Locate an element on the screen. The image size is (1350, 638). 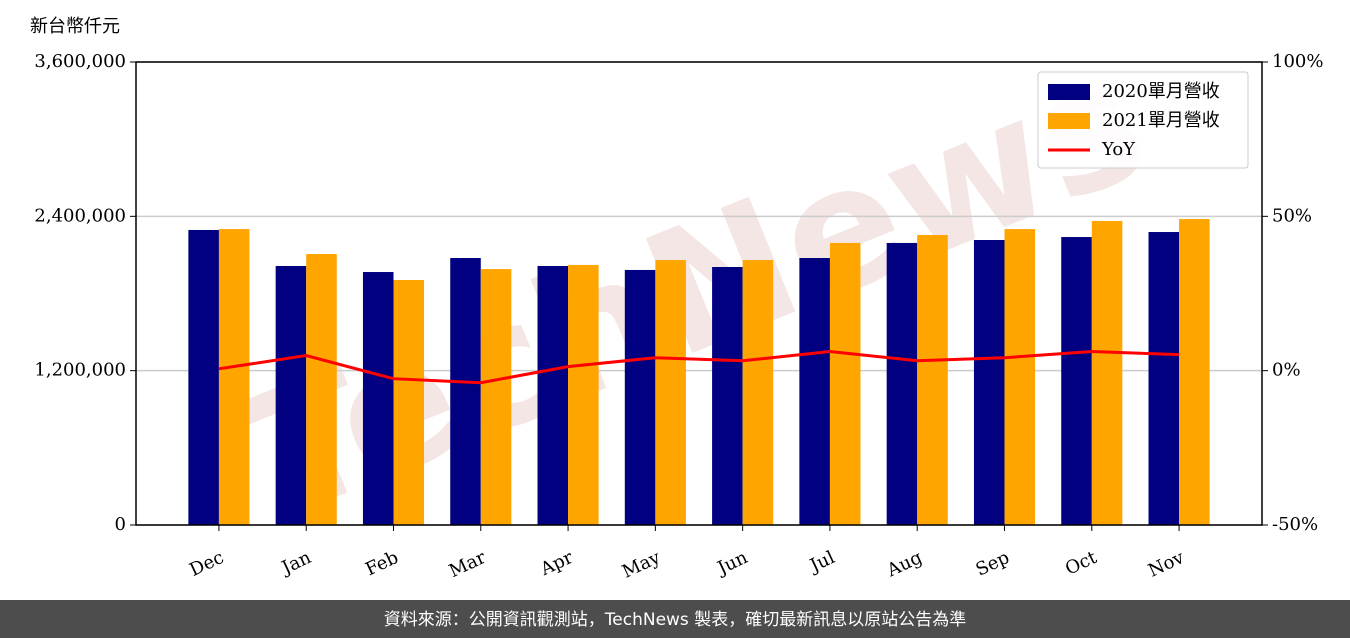
footer: 資料來源：公開資訊觀測站，TechNews 製表，確切最新訊息以原站公告為準 is located at coordinates (675, 620).